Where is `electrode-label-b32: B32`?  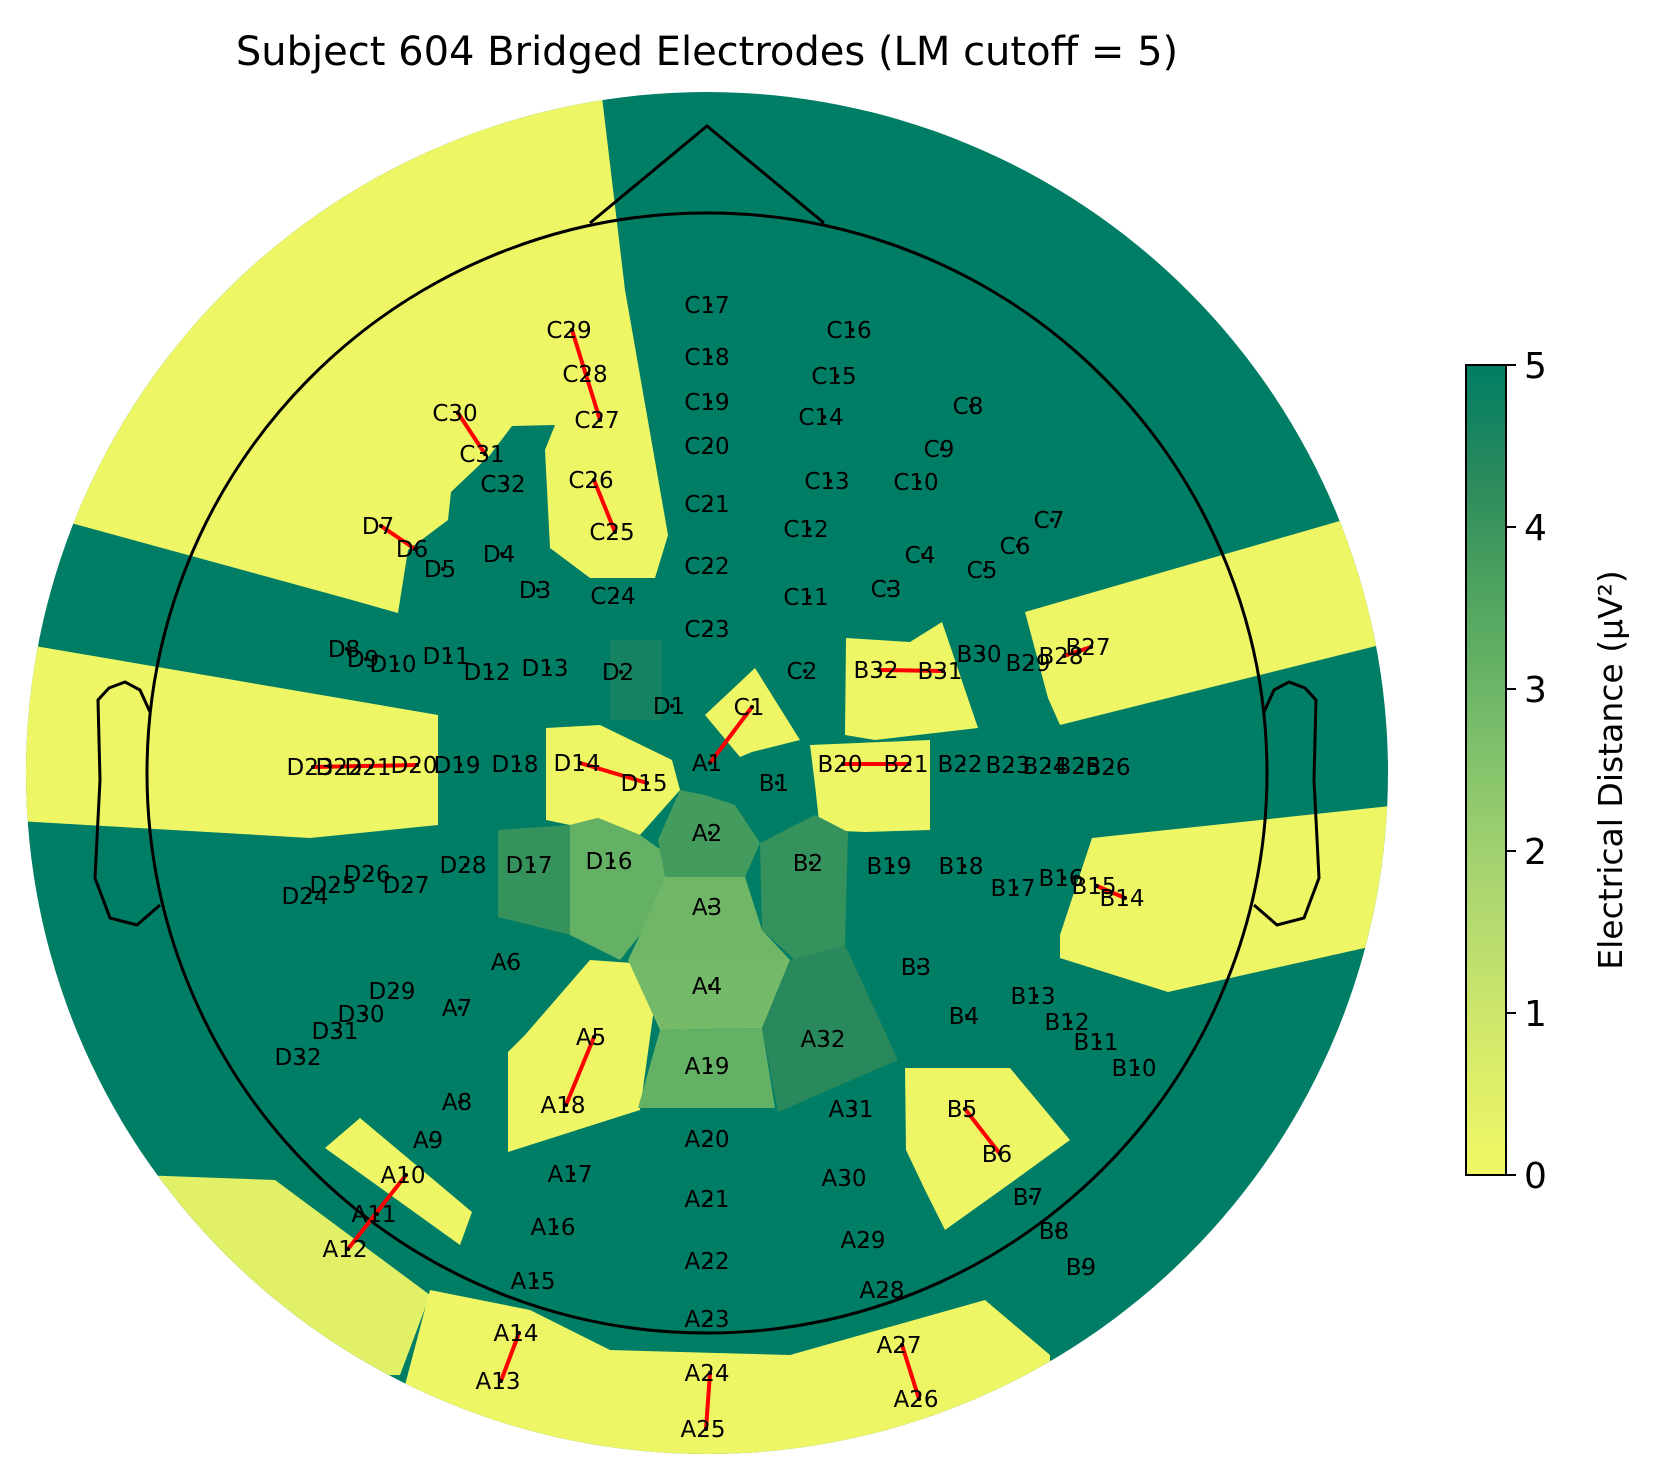
electrode-label-b32: B32 is located at coordinates (875, 671).